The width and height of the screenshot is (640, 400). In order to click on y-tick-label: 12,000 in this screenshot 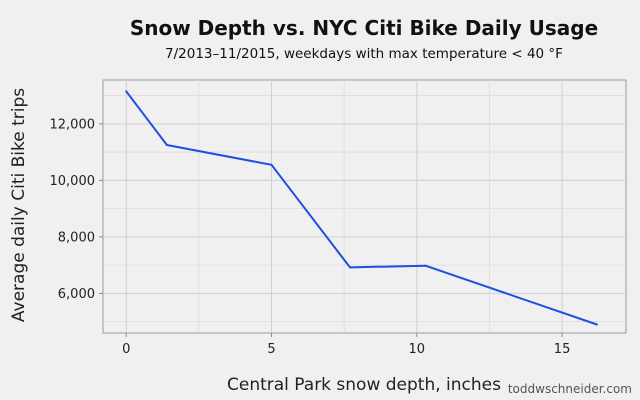, I will do `click(73, 124)`.